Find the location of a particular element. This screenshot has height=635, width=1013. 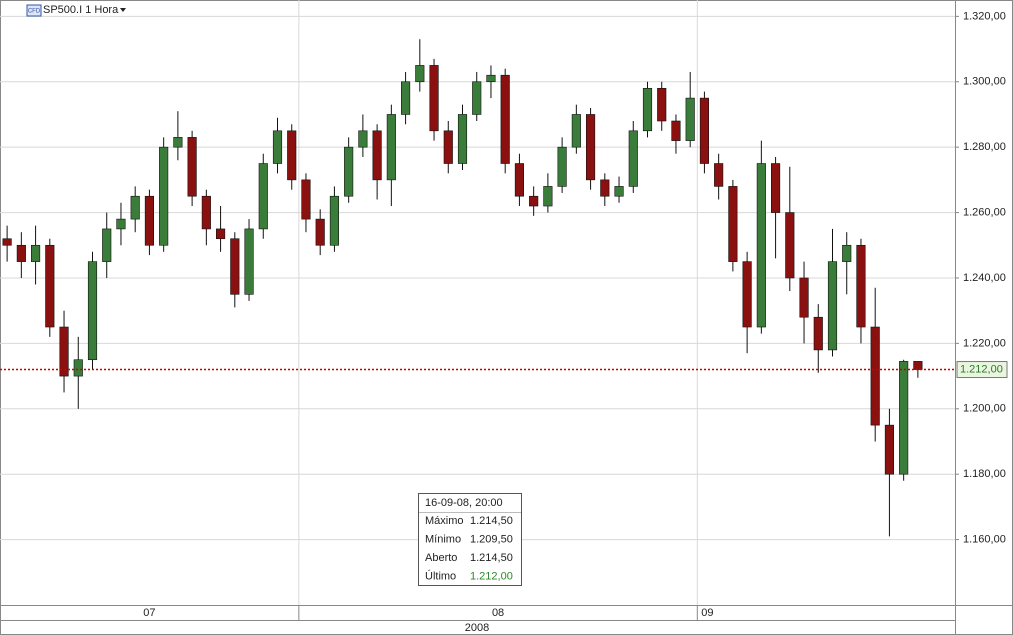

last-price-box is located at coordinates (982, 370).